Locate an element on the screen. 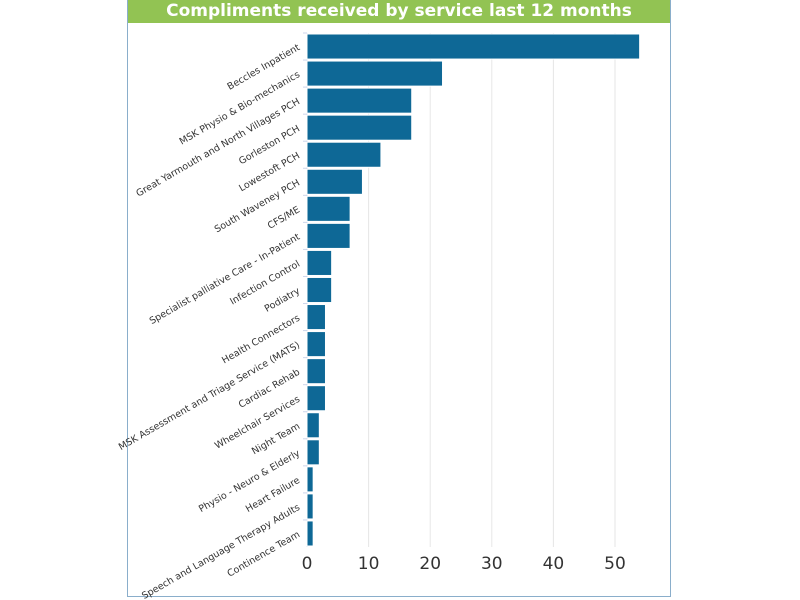 The image size is (800, 600). category-label: Great Yarmouth and North Villages PCH is located at coordinates (218, 147).